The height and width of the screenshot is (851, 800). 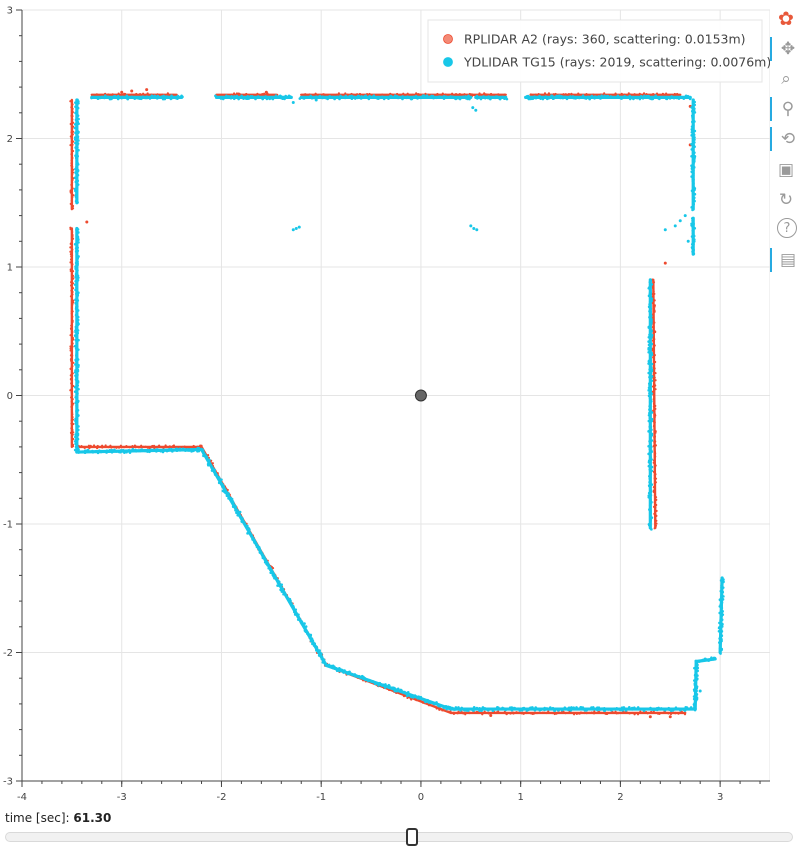 I want to click on box-zoom-icon: ⌕, so click(x=786, y=78).